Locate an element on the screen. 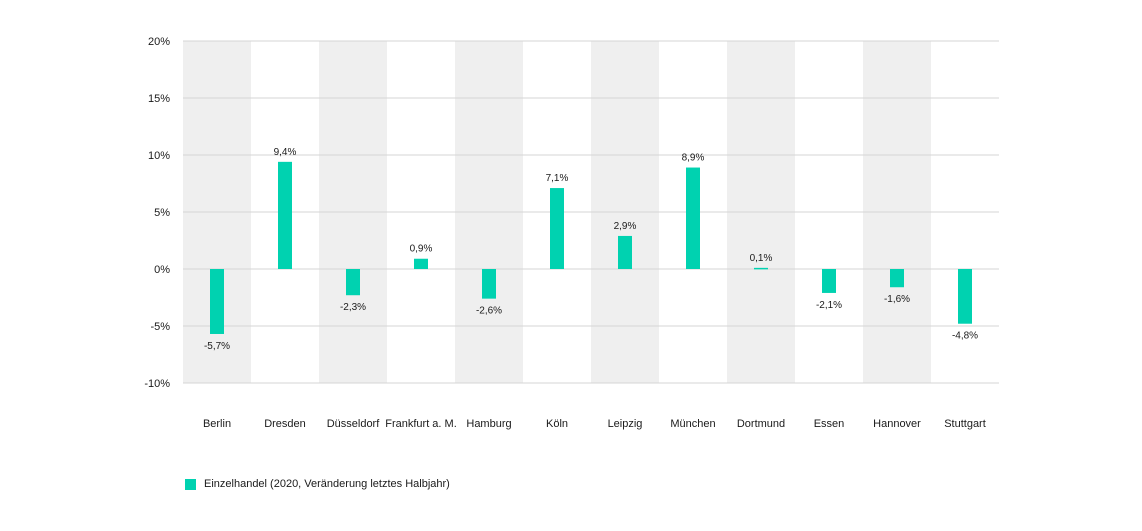 This screenshot has height=531, width=1142. category-label: München is located at coordinates (692, 424).